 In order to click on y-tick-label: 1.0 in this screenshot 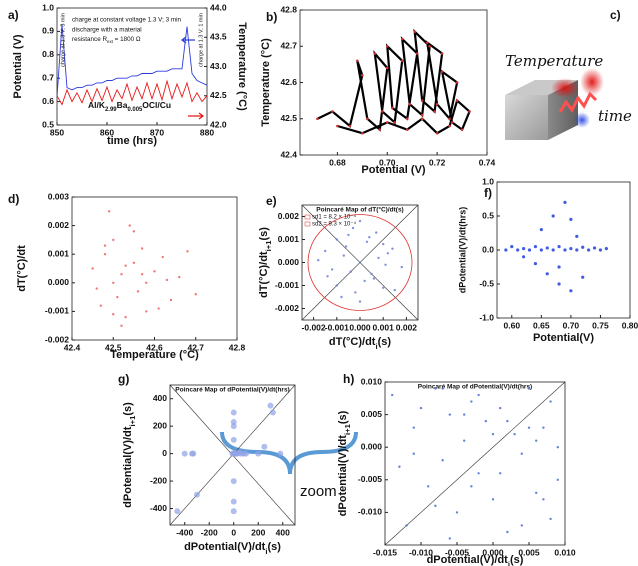, I will do `click(48, 7)`.